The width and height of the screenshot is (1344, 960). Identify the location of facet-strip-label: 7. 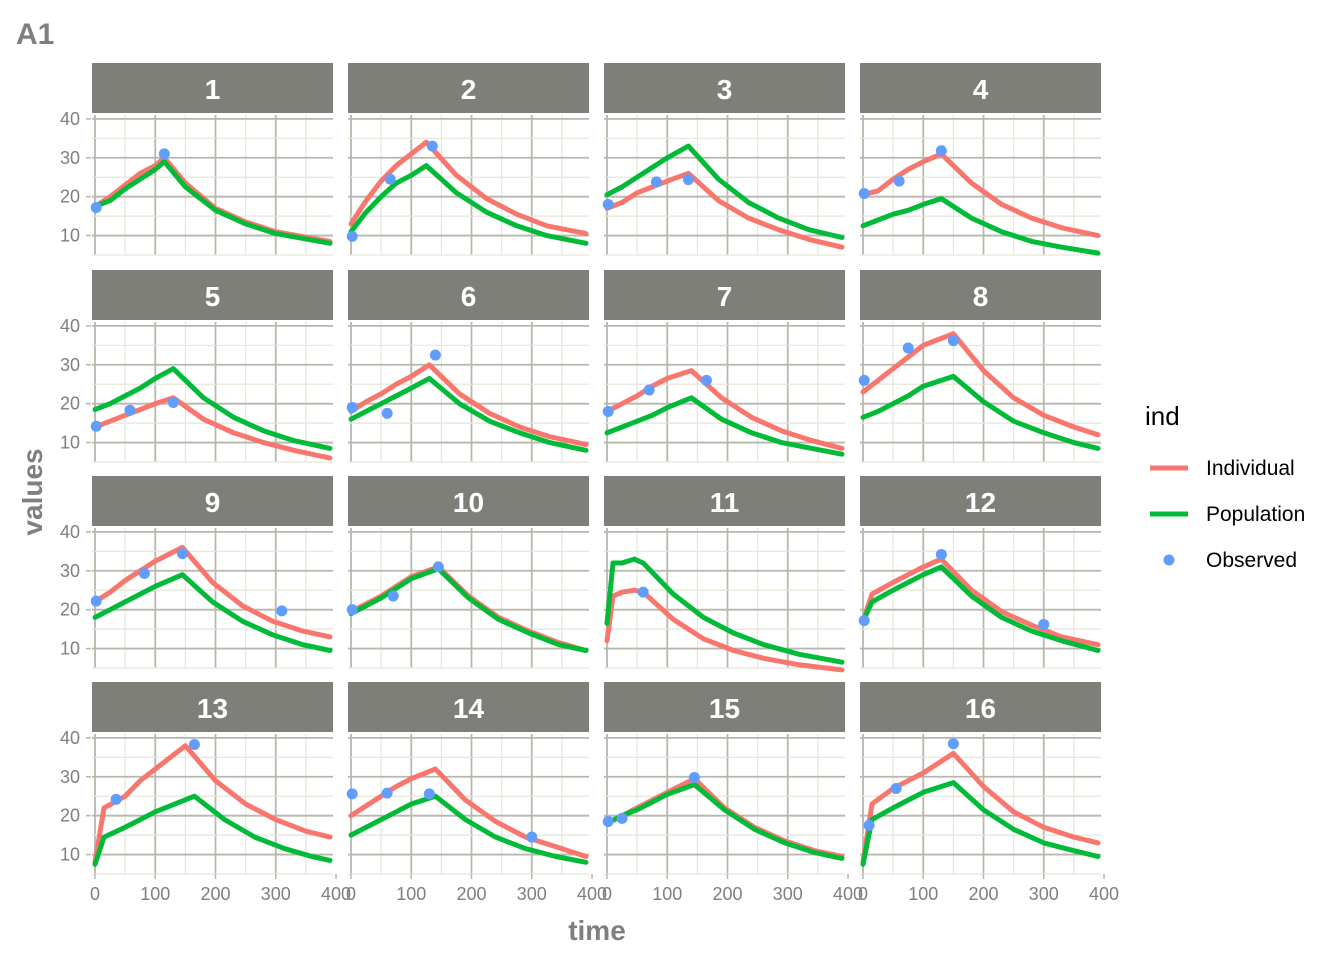
(725, 296).